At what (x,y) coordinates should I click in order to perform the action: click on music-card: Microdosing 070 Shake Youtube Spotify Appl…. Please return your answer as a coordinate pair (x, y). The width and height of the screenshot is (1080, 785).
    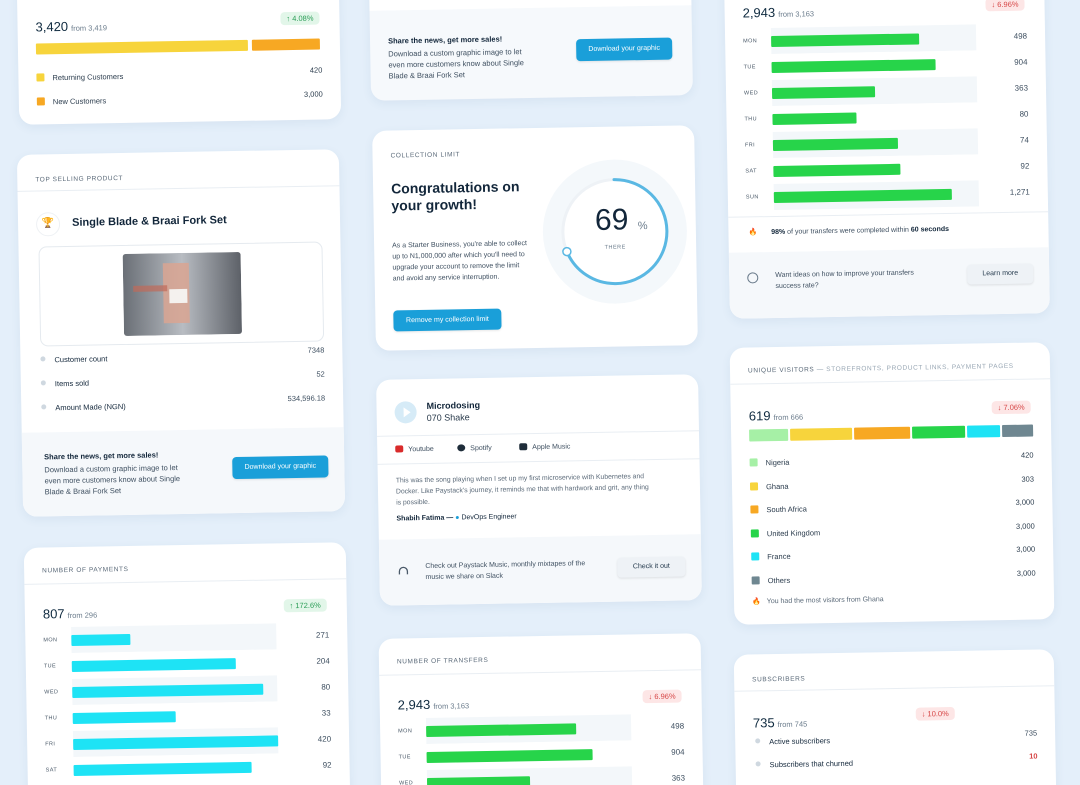
    Looking at the image, I should click on (539, 490).